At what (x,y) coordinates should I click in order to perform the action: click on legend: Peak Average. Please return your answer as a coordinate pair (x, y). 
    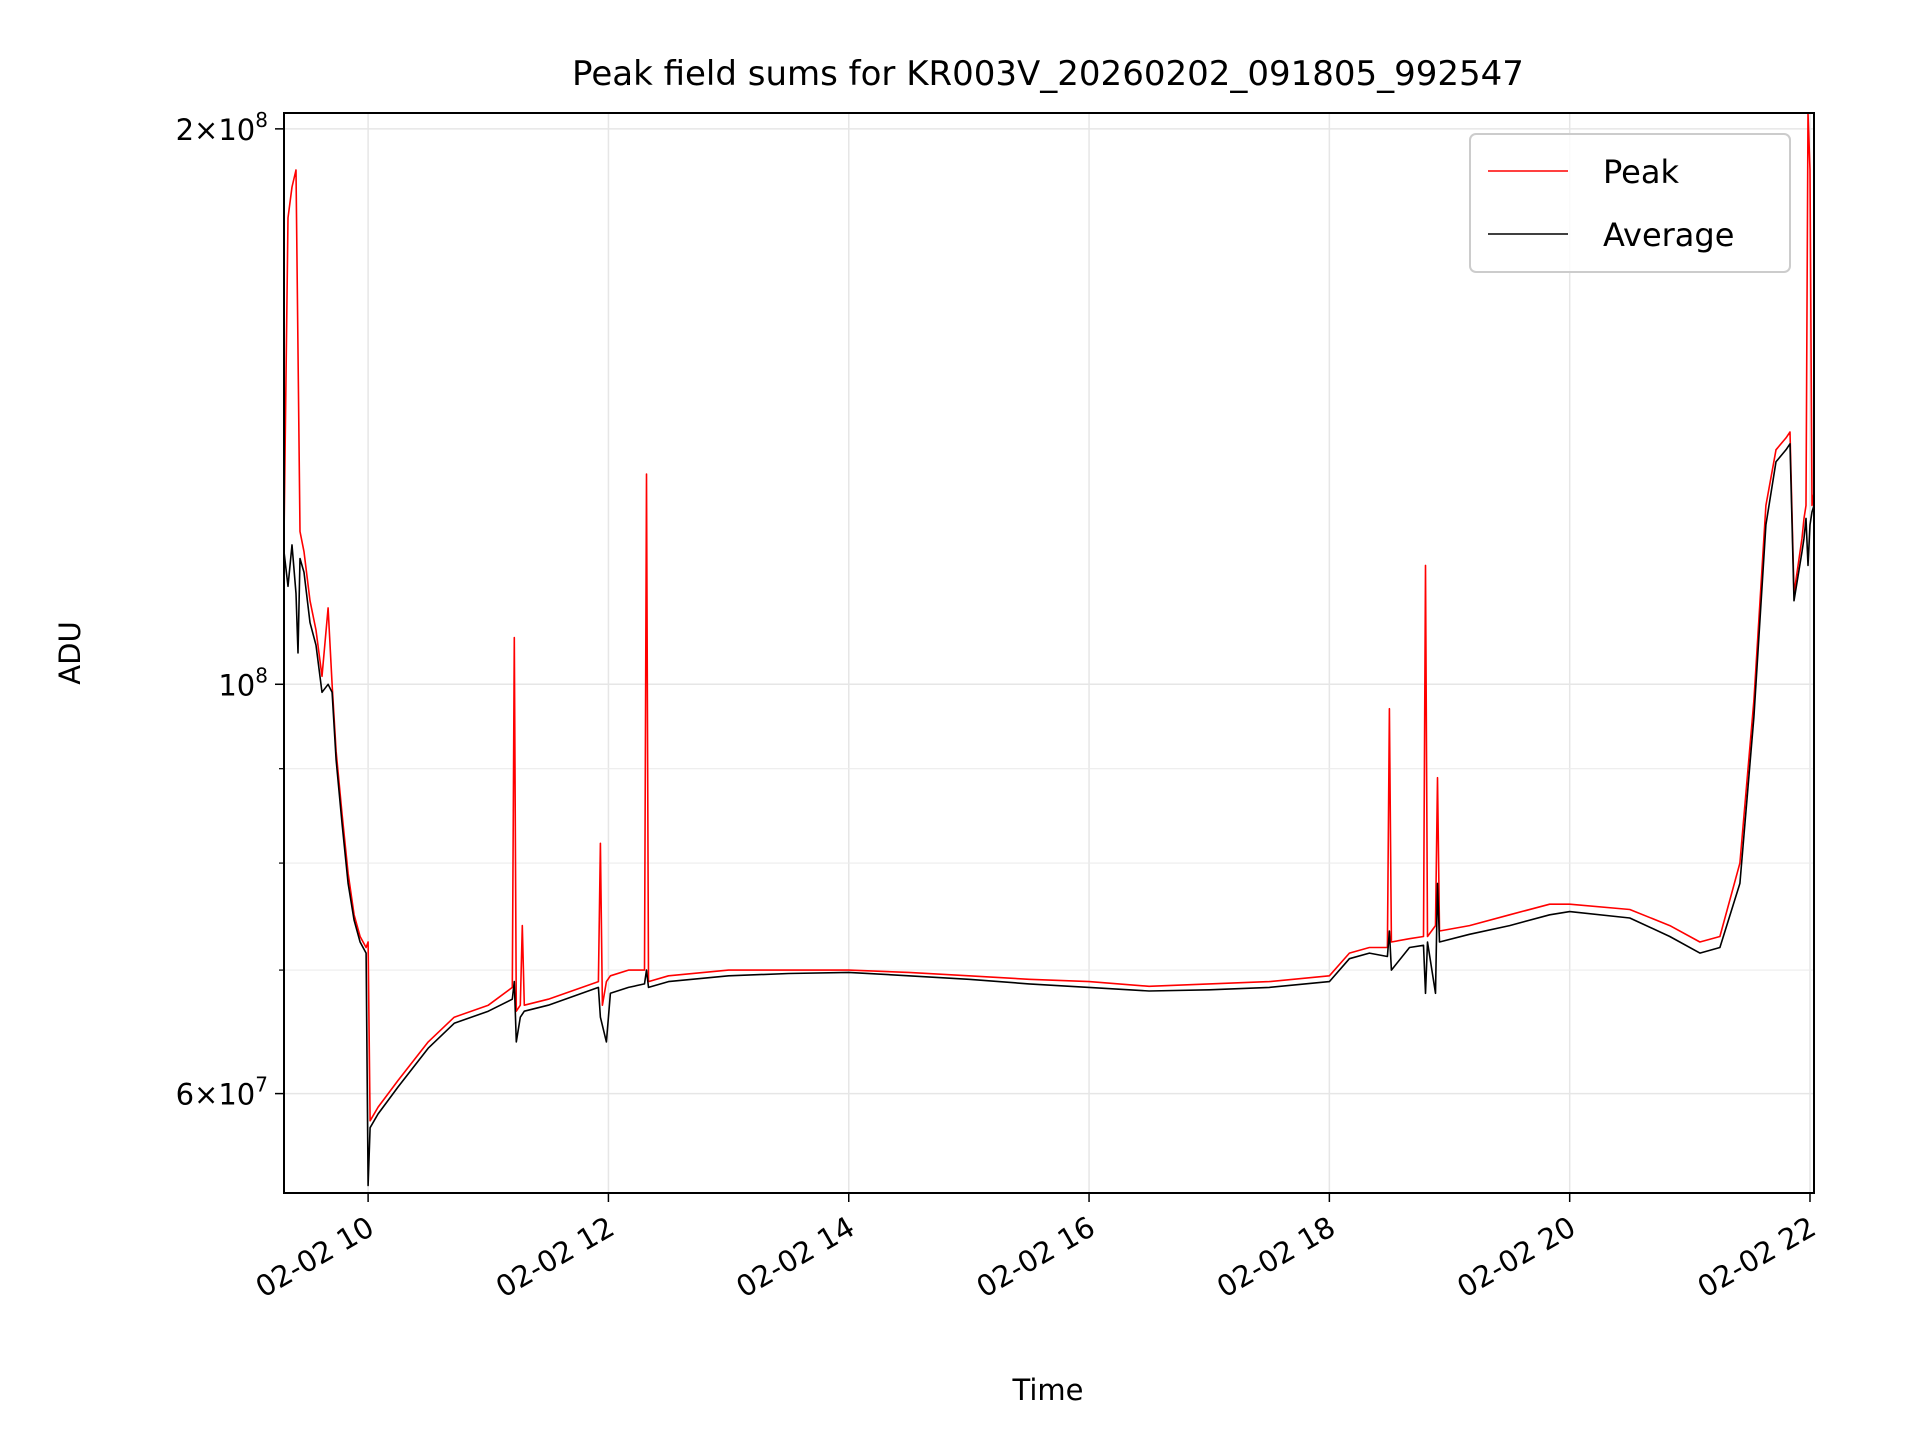
    Looking at the image, I should click on (1630, 203).